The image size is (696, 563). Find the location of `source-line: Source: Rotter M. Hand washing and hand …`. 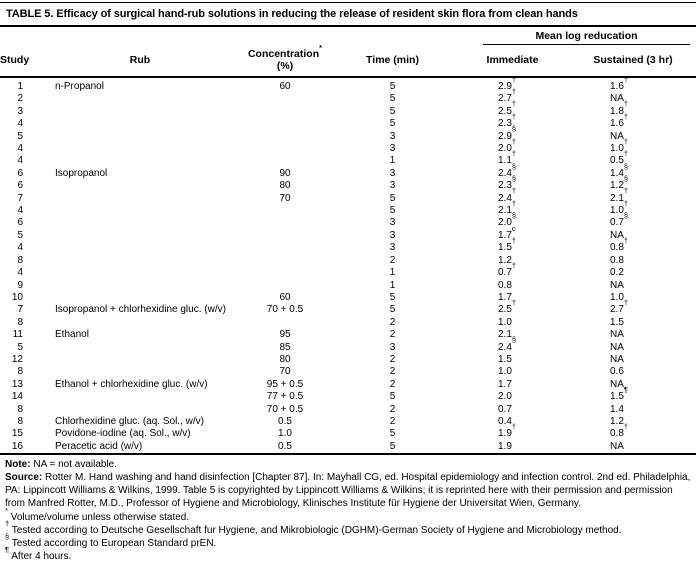

source-line: Source: Rotter M. Hand washing and hand … is located at coordinates (349, 490).